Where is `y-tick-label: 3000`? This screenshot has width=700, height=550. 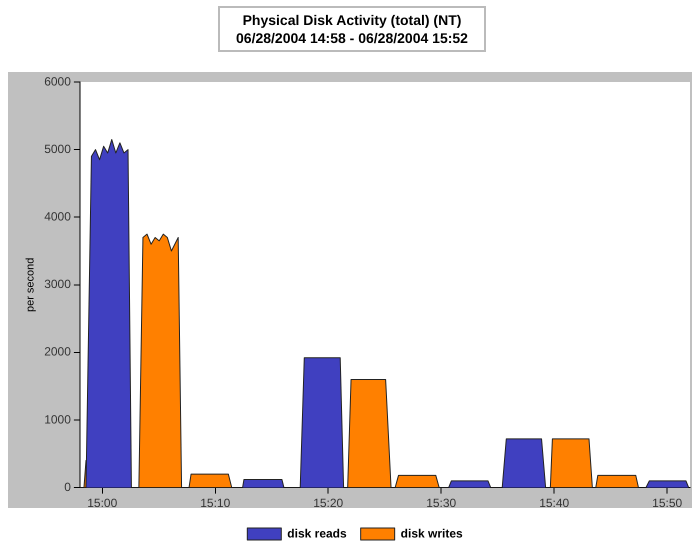 y-tick-label: 3000 is located at coordinates (58, 284).